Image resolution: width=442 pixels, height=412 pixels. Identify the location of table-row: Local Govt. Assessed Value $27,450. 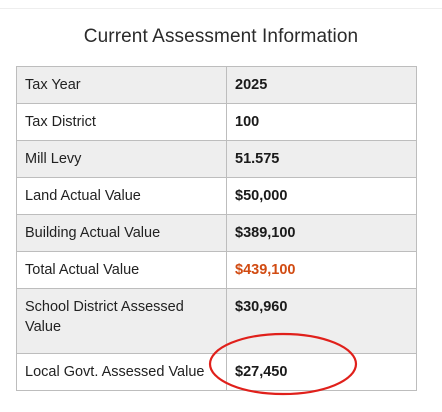
(216, 372).